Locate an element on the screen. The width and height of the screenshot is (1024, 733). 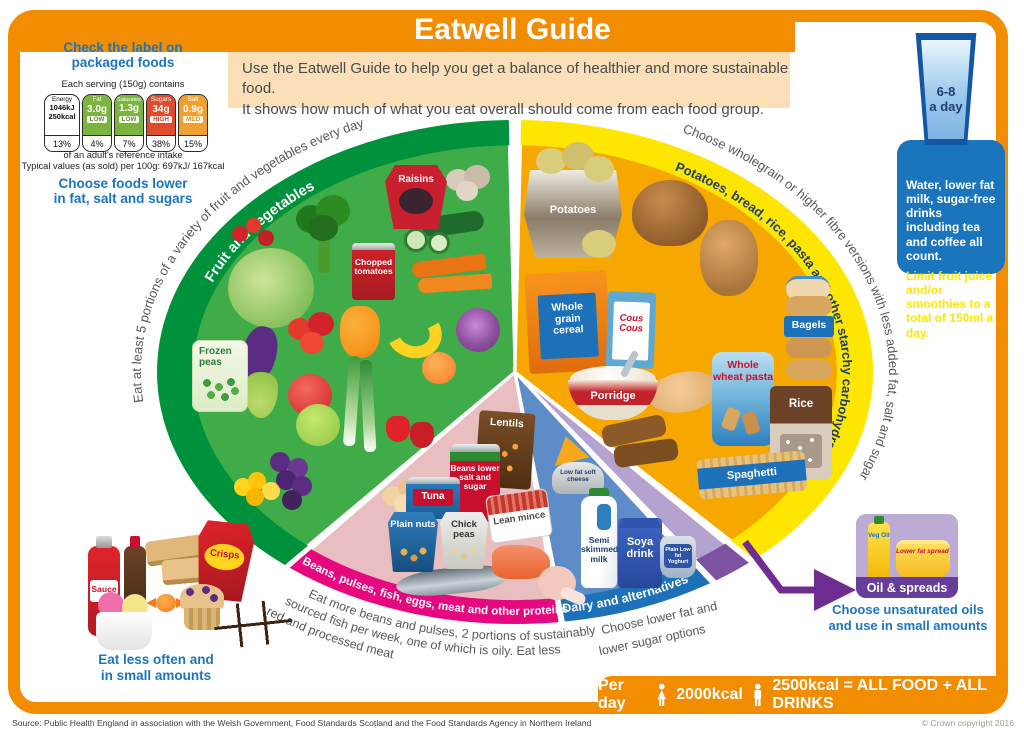
plain-nuts-bag: Plain nuts is located at coordinates (413, 542).